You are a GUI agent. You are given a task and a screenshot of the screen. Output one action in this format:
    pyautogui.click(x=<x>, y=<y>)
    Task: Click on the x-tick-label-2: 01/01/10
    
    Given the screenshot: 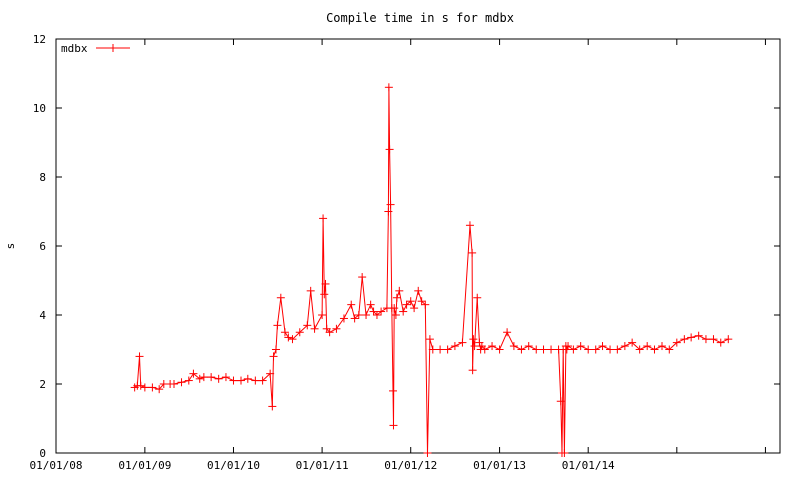 What is the action you would take?
    pyautogui.click(x=233, y=465)
    